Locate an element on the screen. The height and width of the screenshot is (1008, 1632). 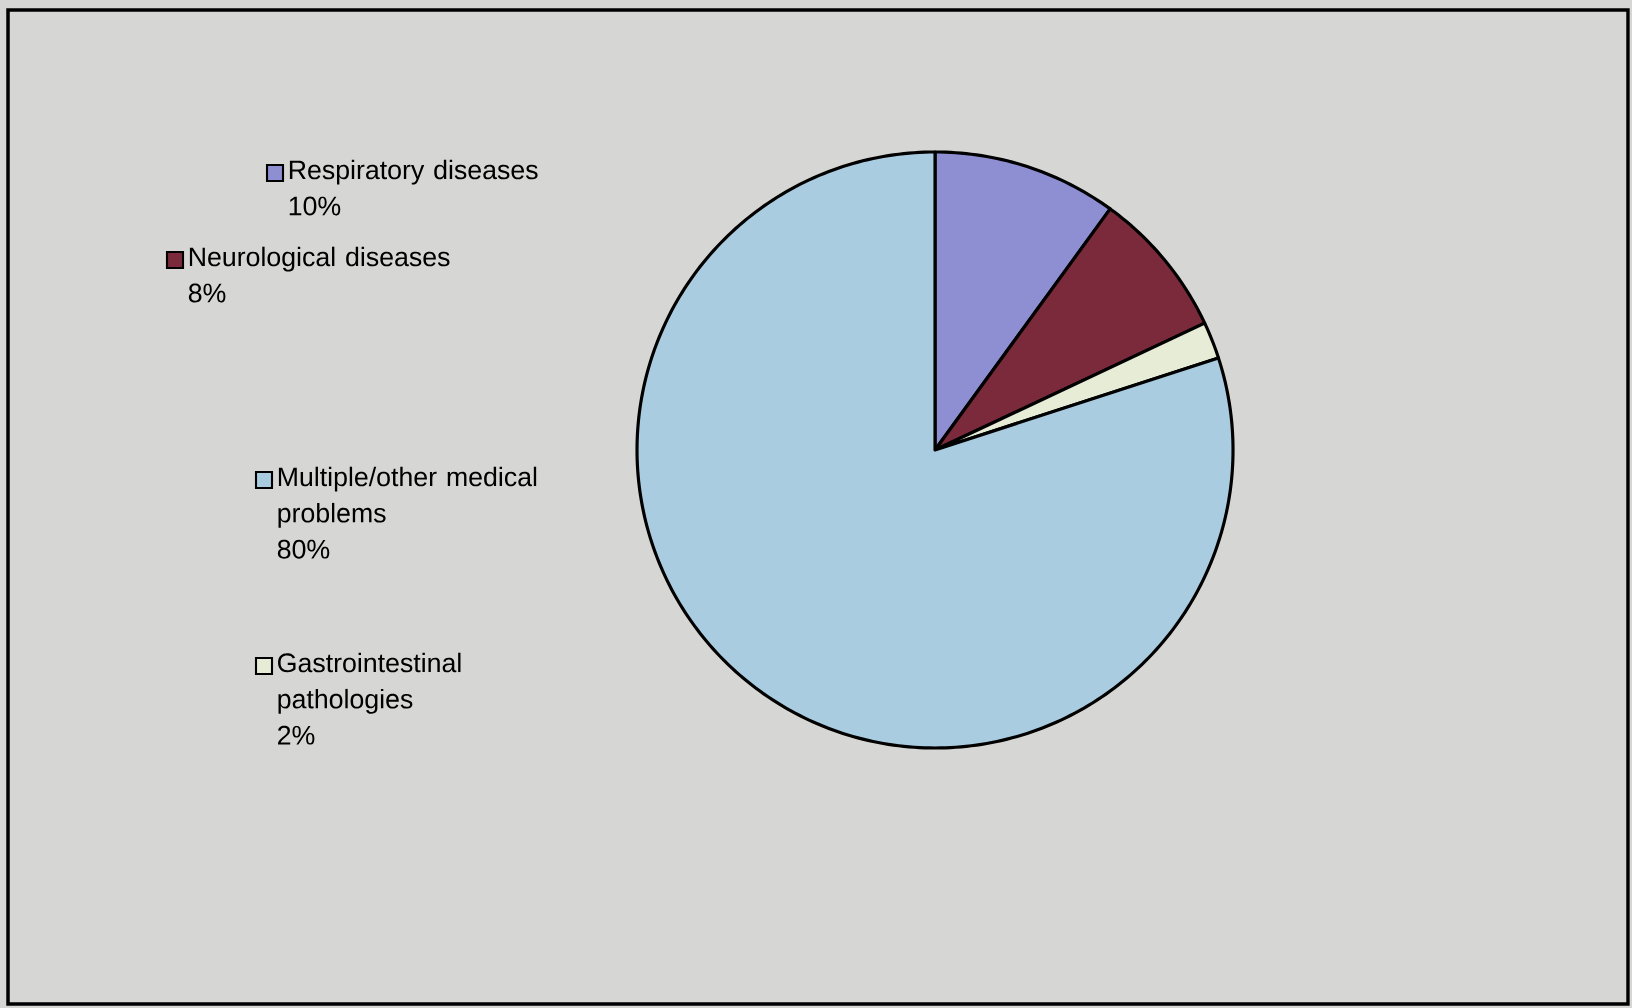
data-label: 80% is located at coordinates (303, 549).